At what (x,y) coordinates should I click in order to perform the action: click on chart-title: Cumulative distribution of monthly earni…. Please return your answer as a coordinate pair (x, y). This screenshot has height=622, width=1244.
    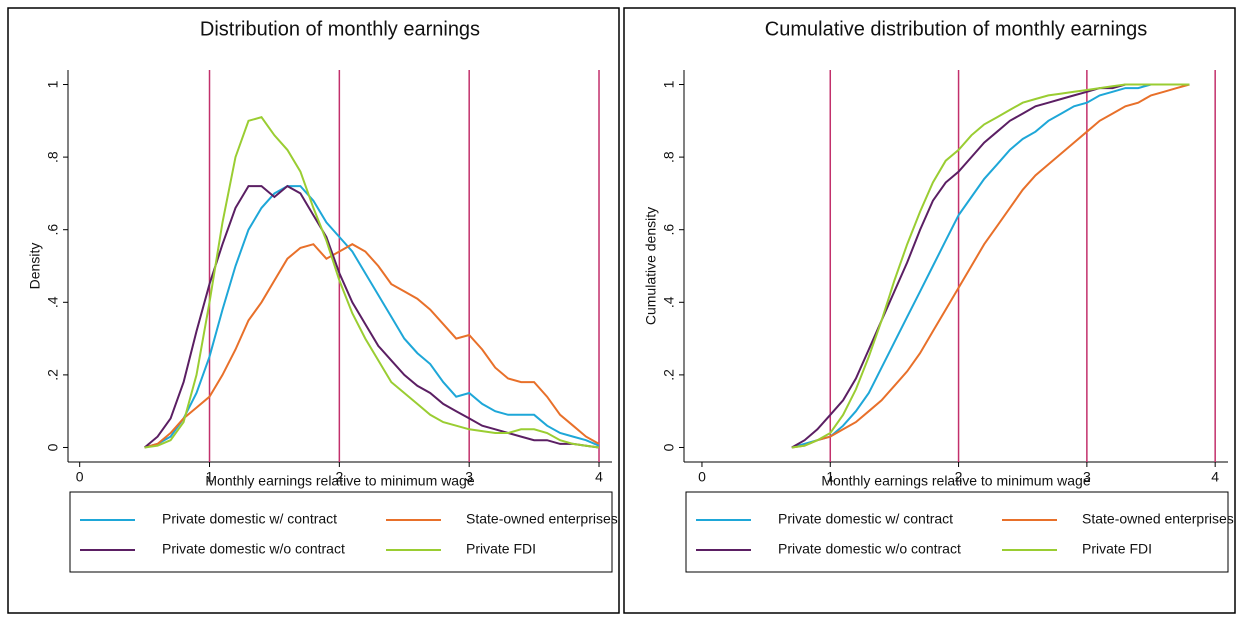
    Looking at the image, I should click on (956, 29).